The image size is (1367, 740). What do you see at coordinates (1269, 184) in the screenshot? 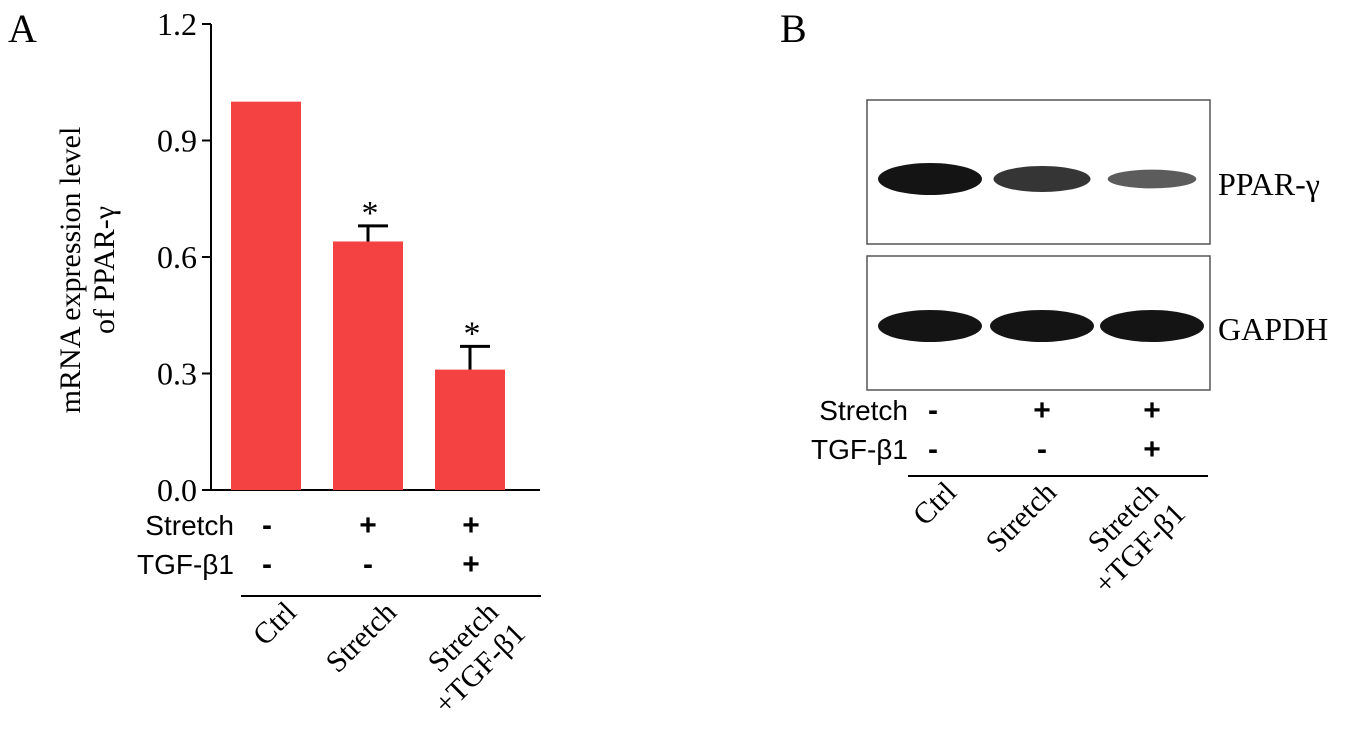
I see `blot-label-ppar-gamma: PPAR-γ` at bounding box center [1269, 184].